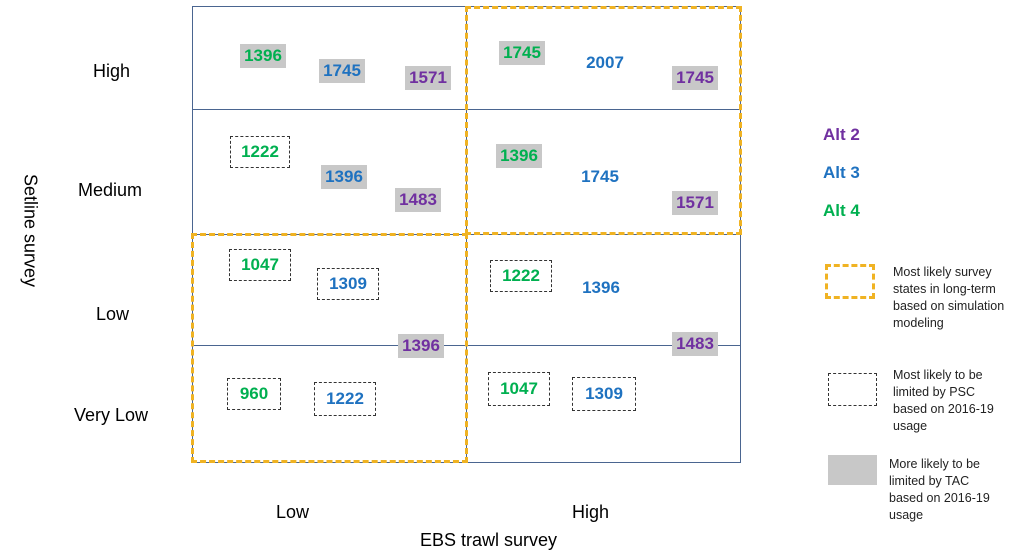  What do you see at coordinates (111, 415) in the screenshot?
I see `row-label-very-low: Very Low` at bounding box center [111, 415].